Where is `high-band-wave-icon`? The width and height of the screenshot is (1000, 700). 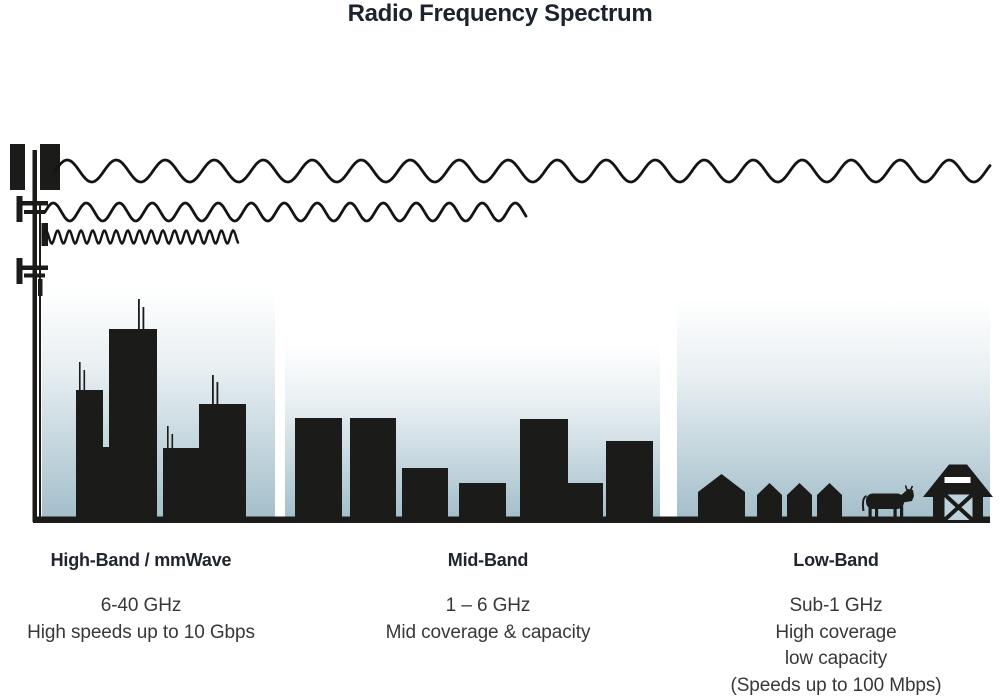
high-band-wave-icon is located at coordinates (140, 237).